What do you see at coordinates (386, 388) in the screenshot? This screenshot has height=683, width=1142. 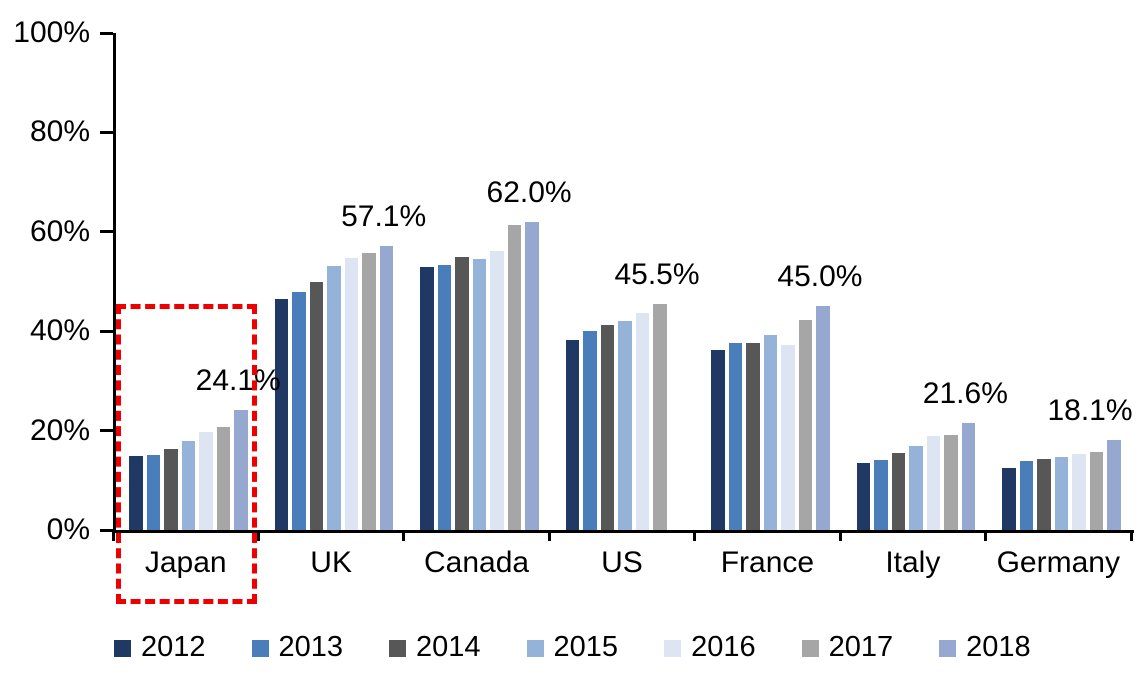 I see `bar-uk-2018` at bounding box center [386, 388].